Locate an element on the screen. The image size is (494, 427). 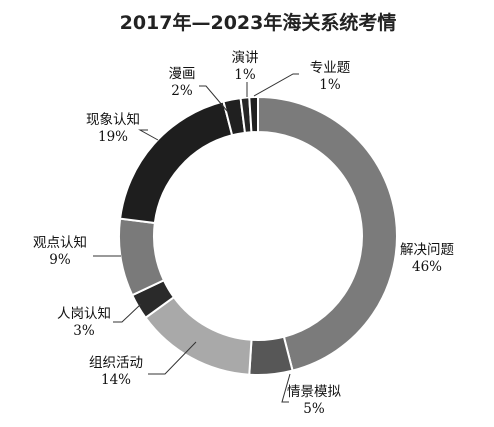
slice-value-label-7: 2% is located at coordinates (182, 91).